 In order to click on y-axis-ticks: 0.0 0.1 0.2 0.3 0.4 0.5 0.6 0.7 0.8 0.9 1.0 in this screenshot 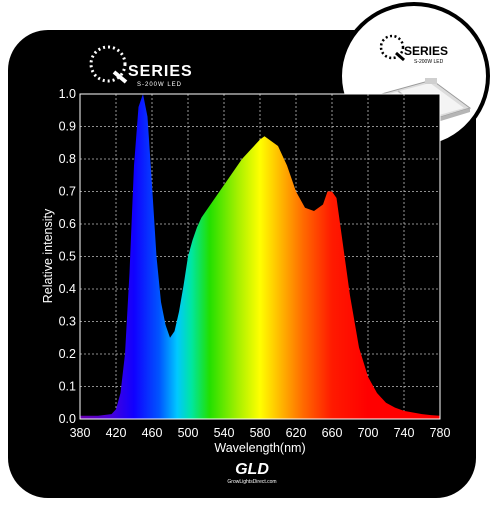, I will do `click(67, 256)`.